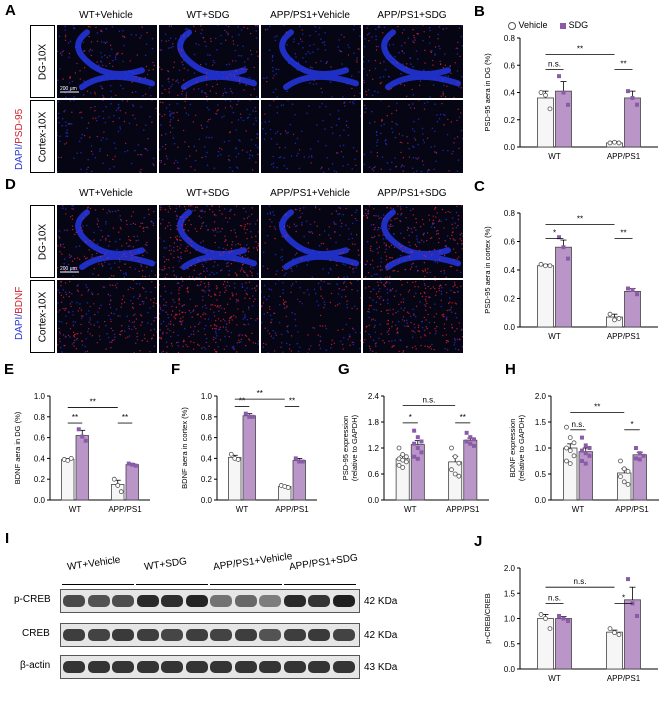  Describe the element at coordinates (541, 422) in the screenshot. I see `y-tick-label: 1.5` at that location.